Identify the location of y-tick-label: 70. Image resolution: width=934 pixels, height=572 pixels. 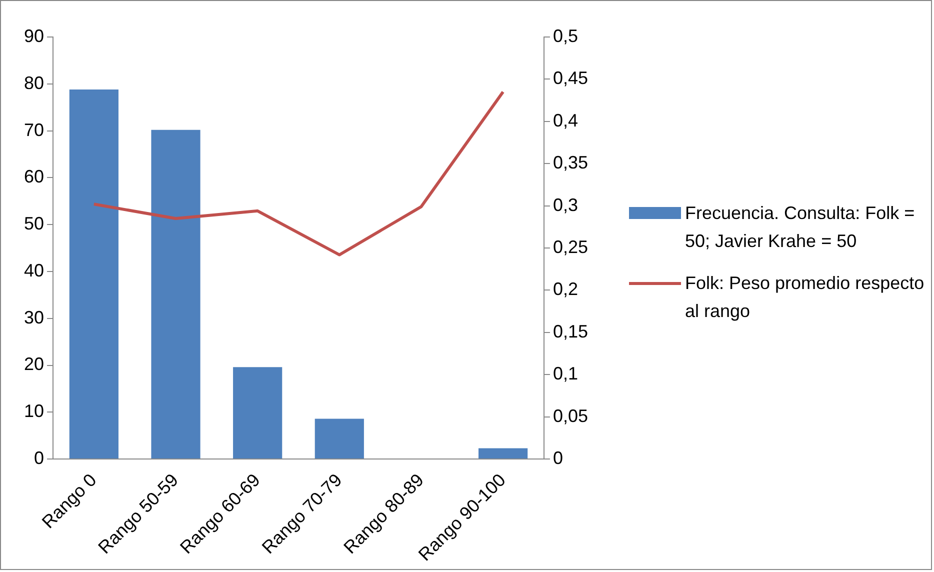
(34, 130).